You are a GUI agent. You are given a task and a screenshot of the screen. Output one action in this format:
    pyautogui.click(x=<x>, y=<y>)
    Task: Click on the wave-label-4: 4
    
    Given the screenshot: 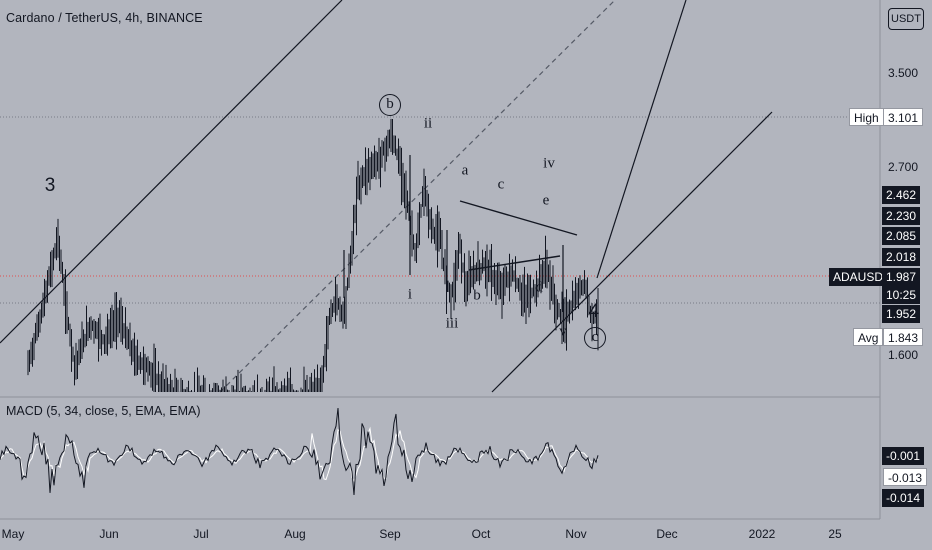 What is the action you would take?
    pyautogui.click(x=594, y=311)
    